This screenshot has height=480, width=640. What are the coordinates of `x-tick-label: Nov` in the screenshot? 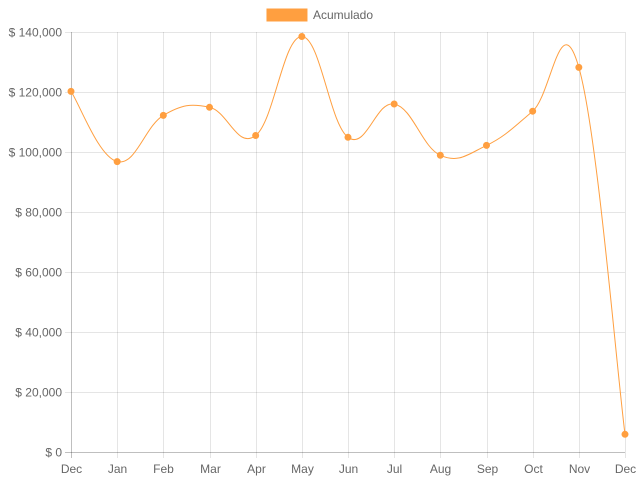 It's located at (579, 469).